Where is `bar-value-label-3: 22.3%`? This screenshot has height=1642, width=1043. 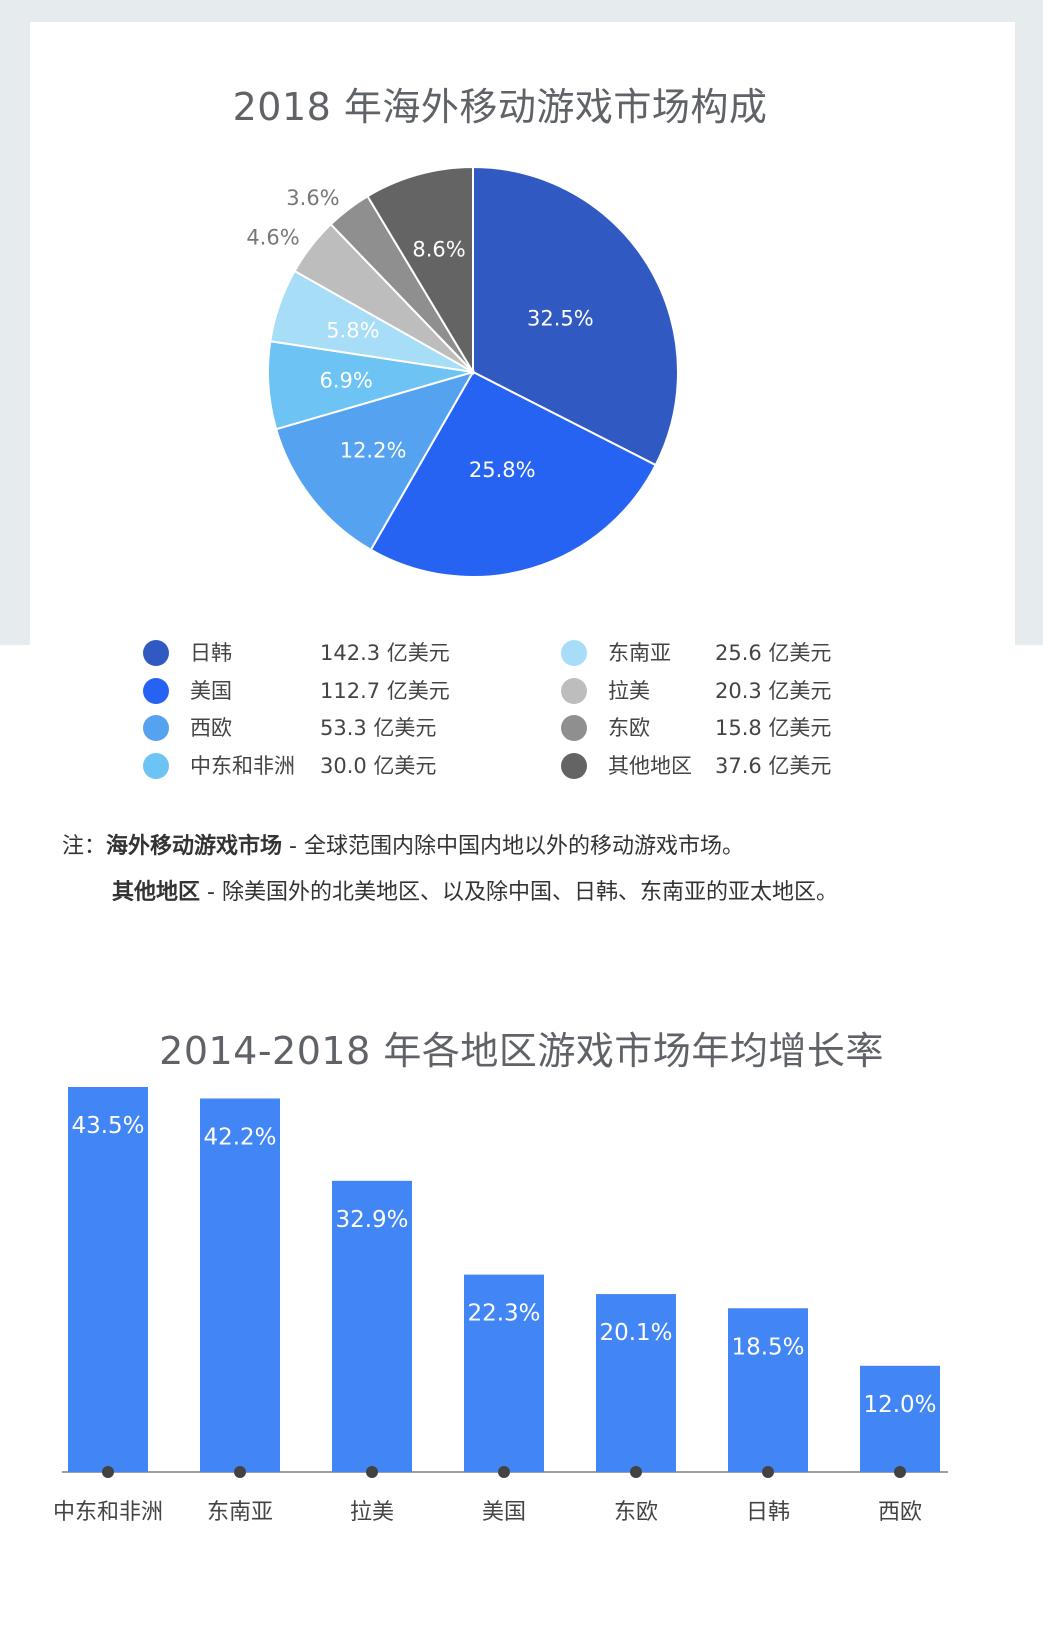 bar-value-label-3: 22.3% is located at coordinates (503, 1314).